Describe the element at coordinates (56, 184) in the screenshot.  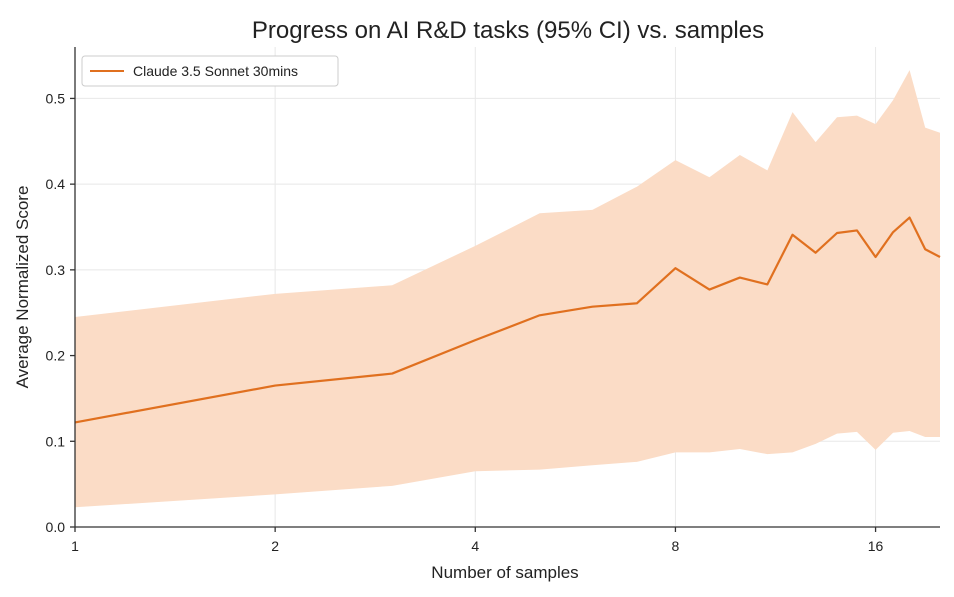
I see `y-tick-label: 0.4` at that location.